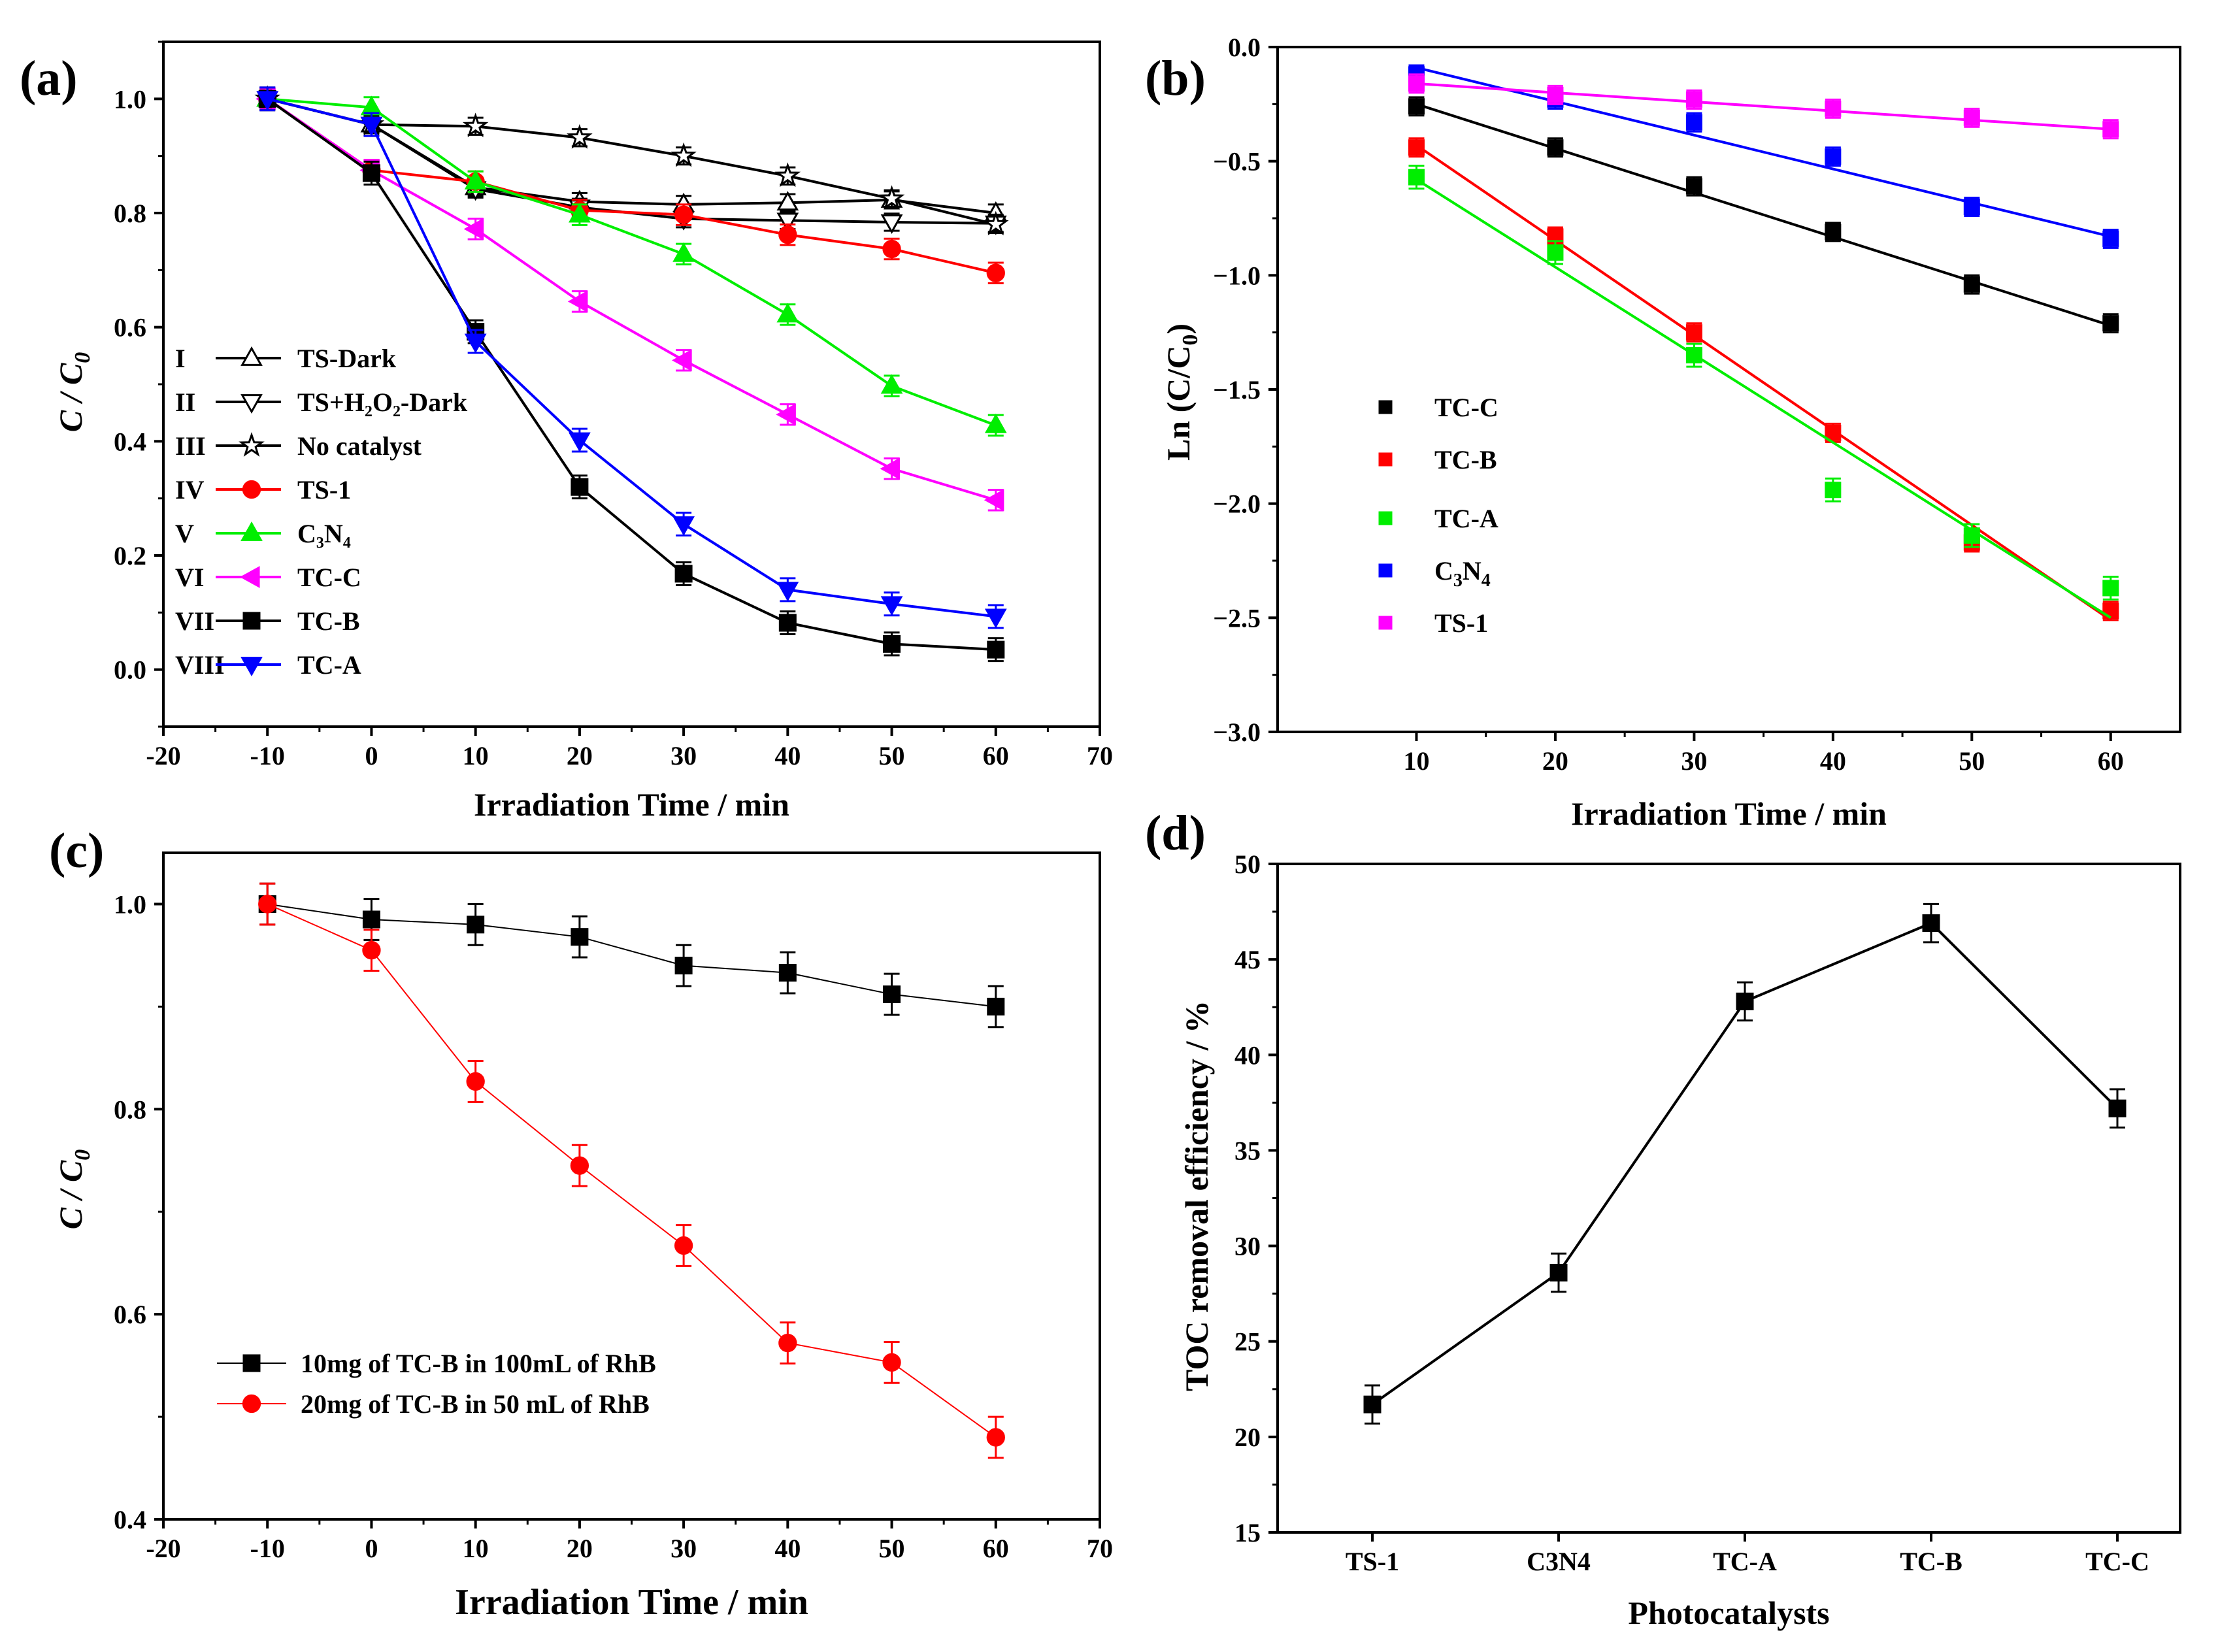 The image size is (2235, 1652). I want to click on y-tick-label: −1.5, so click(1237, 390).